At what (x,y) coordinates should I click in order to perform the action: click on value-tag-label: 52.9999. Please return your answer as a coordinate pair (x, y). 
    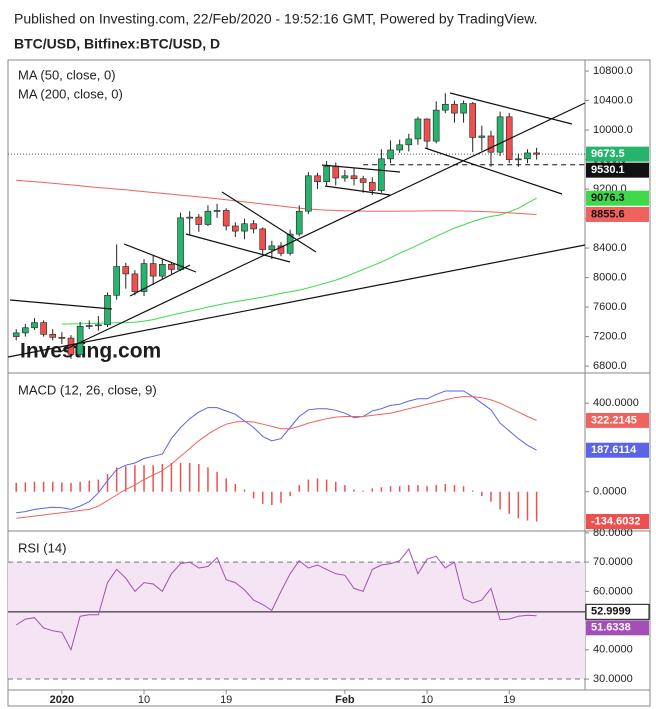
    Looking at the image, I should click on (611, 612).